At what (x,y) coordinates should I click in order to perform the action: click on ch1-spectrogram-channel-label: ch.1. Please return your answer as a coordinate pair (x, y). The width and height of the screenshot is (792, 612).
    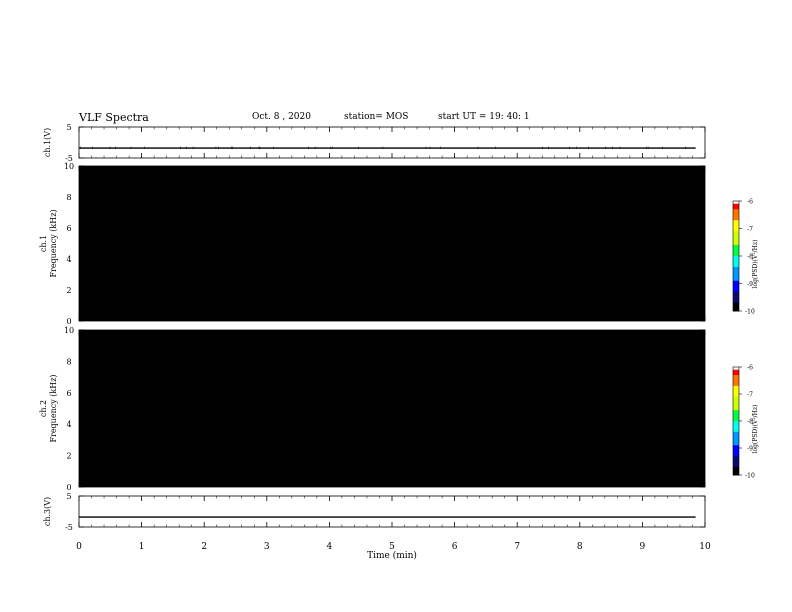
    Looking at the image, I should click on (43, 243).